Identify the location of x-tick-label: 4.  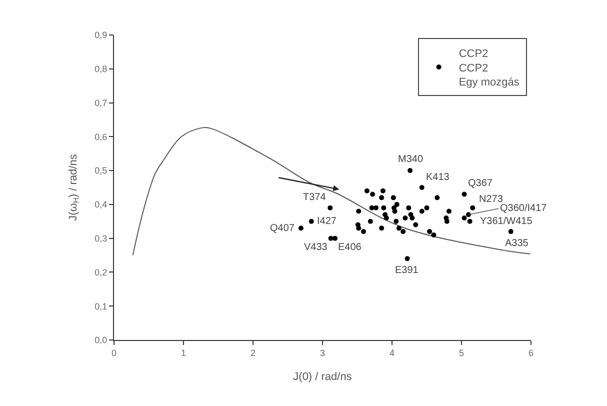
(392, 353).